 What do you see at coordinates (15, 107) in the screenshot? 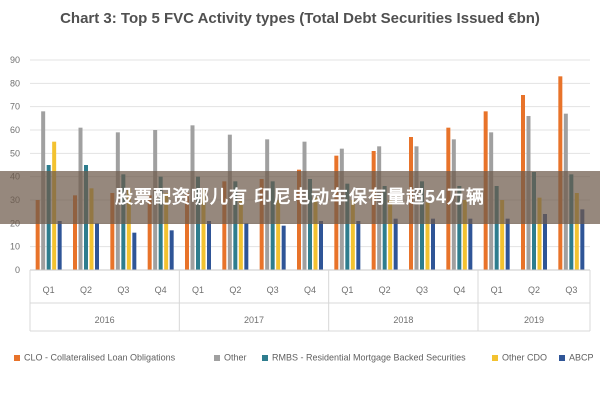
I see `y-tick-label: 70` at bounding box center [15, 107].